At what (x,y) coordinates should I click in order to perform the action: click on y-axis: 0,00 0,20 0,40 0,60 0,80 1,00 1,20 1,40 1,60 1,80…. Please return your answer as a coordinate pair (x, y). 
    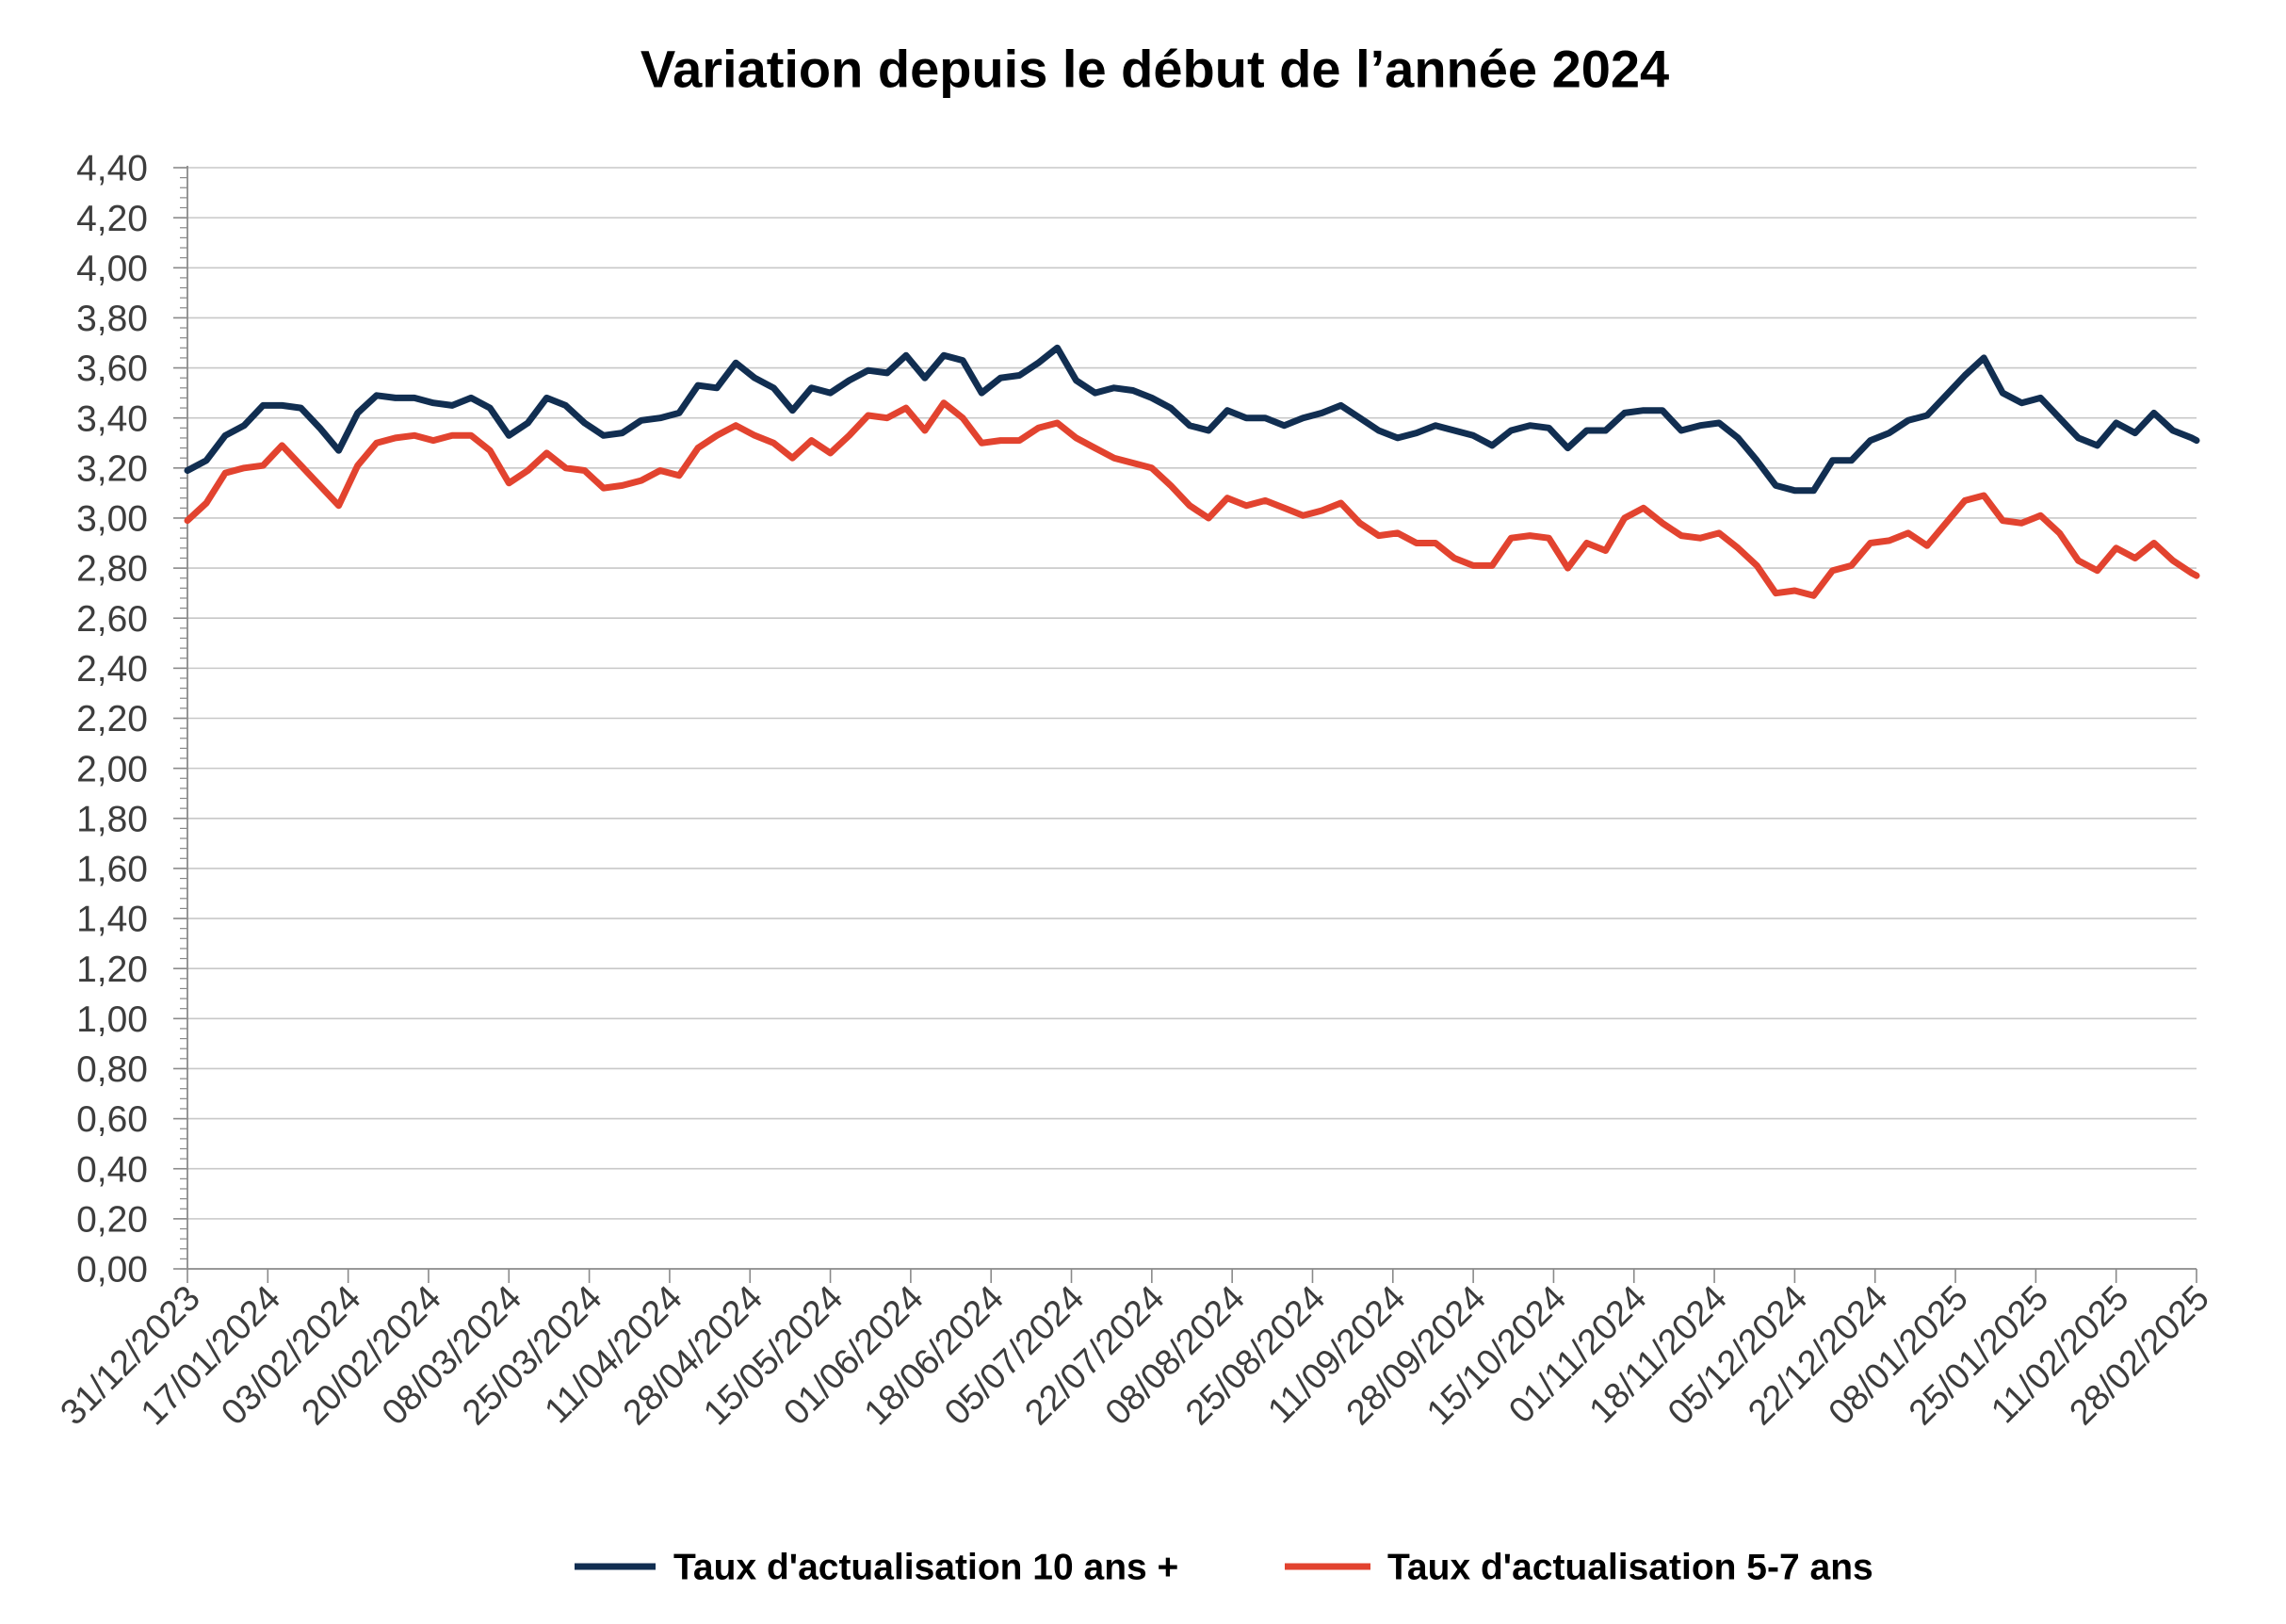
    Looking at the image, I should click on (132, 720).